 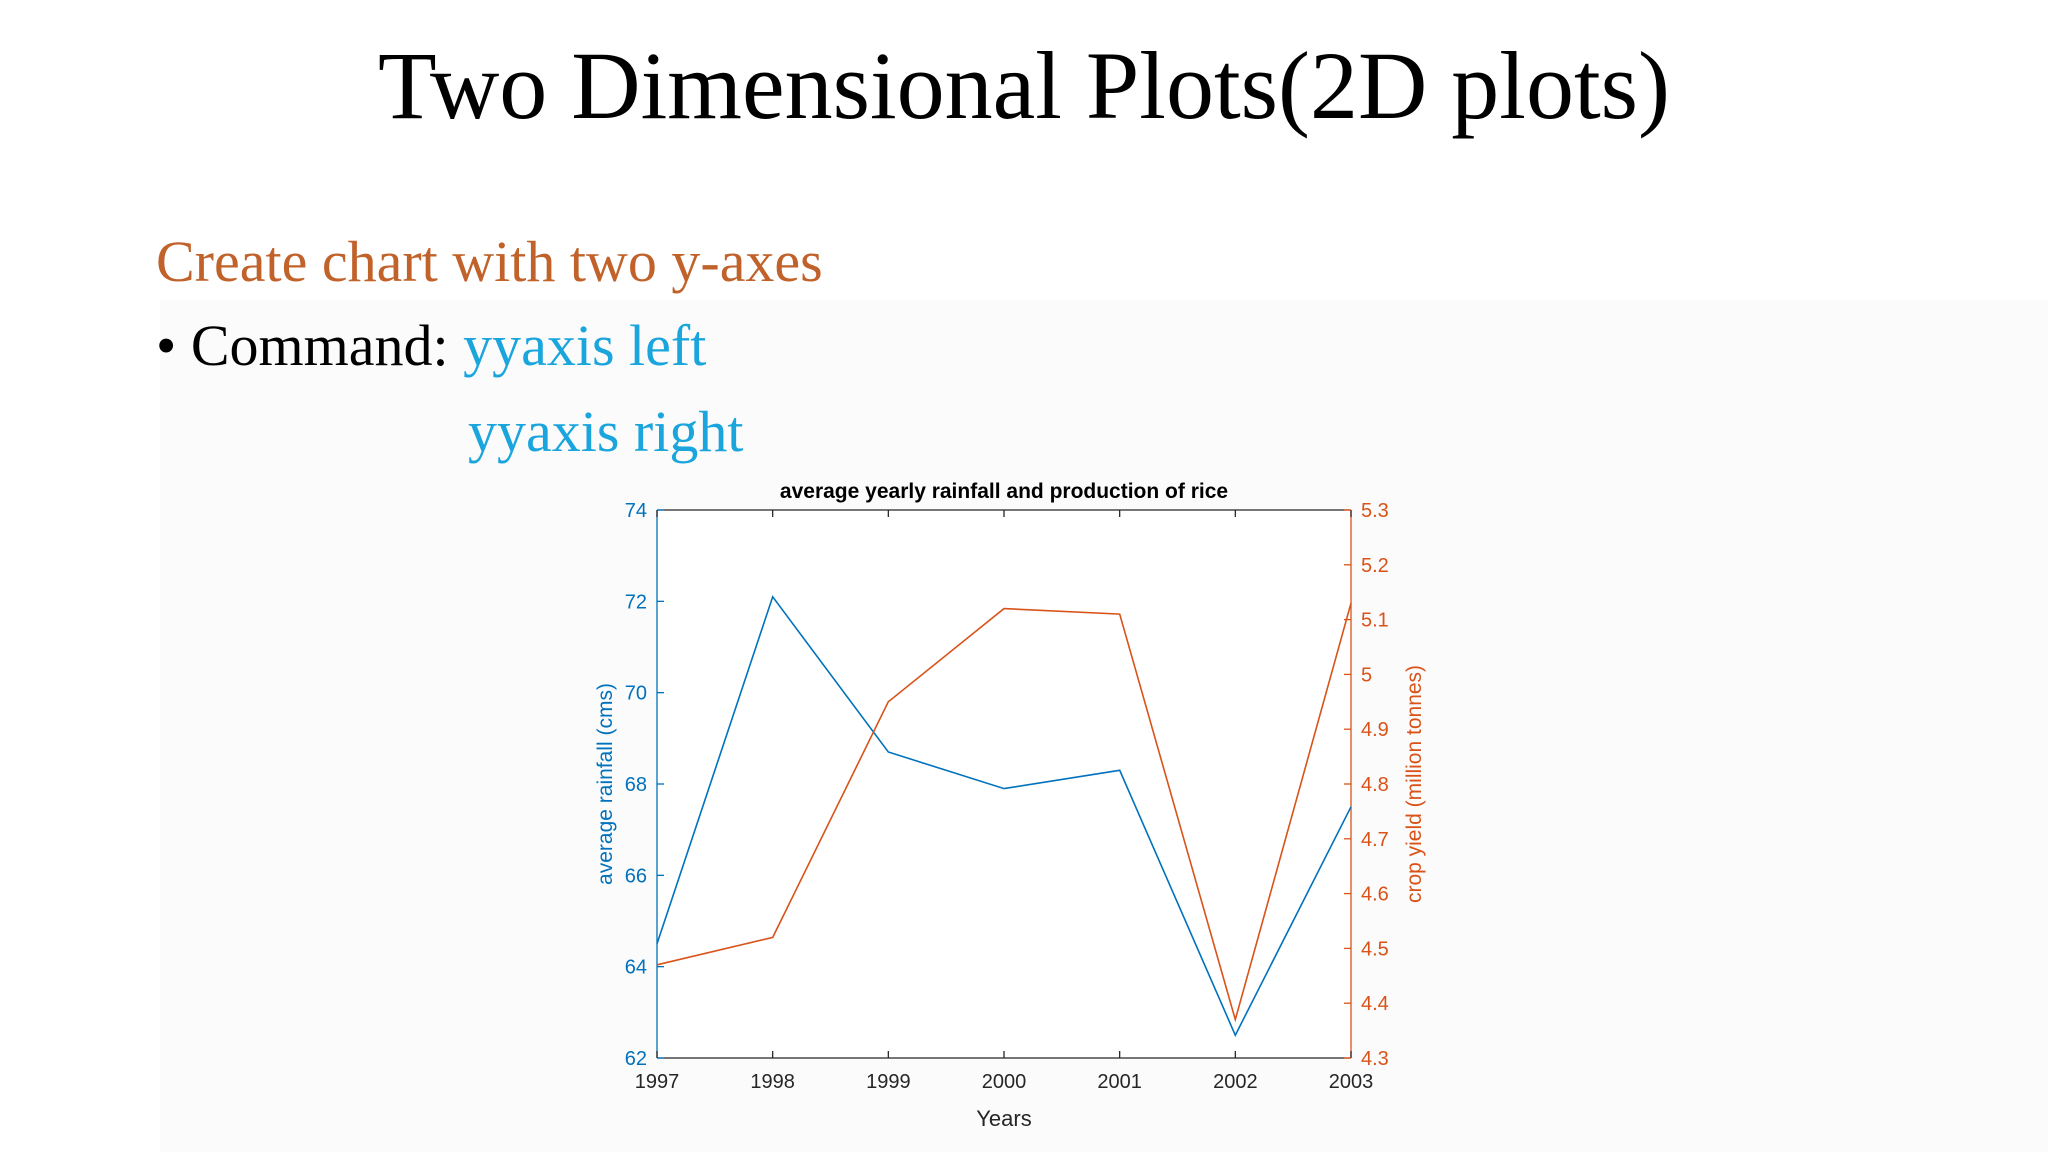 What do you see at coordinates (657, 1082) in the screenshot?
I see `x-tick-label: 1997` at bounding box center [657, 1082].